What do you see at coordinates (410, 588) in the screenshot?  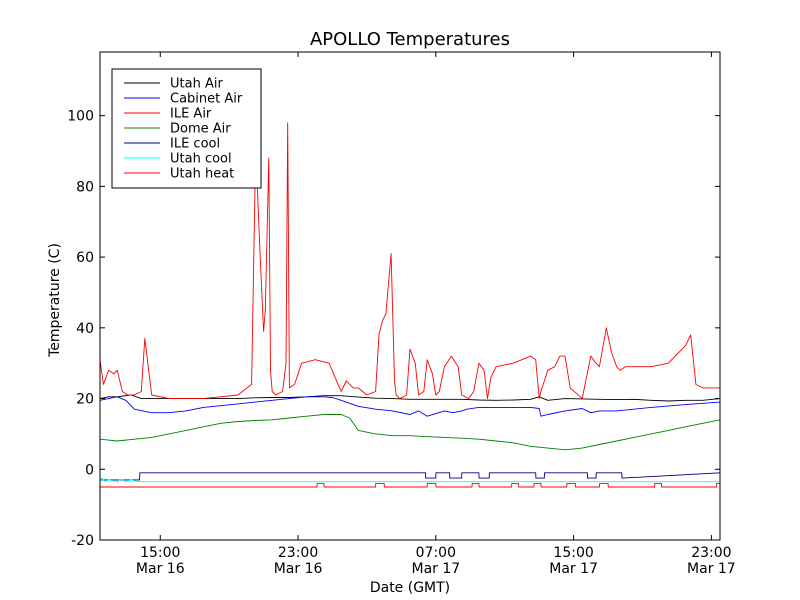 I see `x-axis-label: Date (GMT)` at bounding box center [410, 588].